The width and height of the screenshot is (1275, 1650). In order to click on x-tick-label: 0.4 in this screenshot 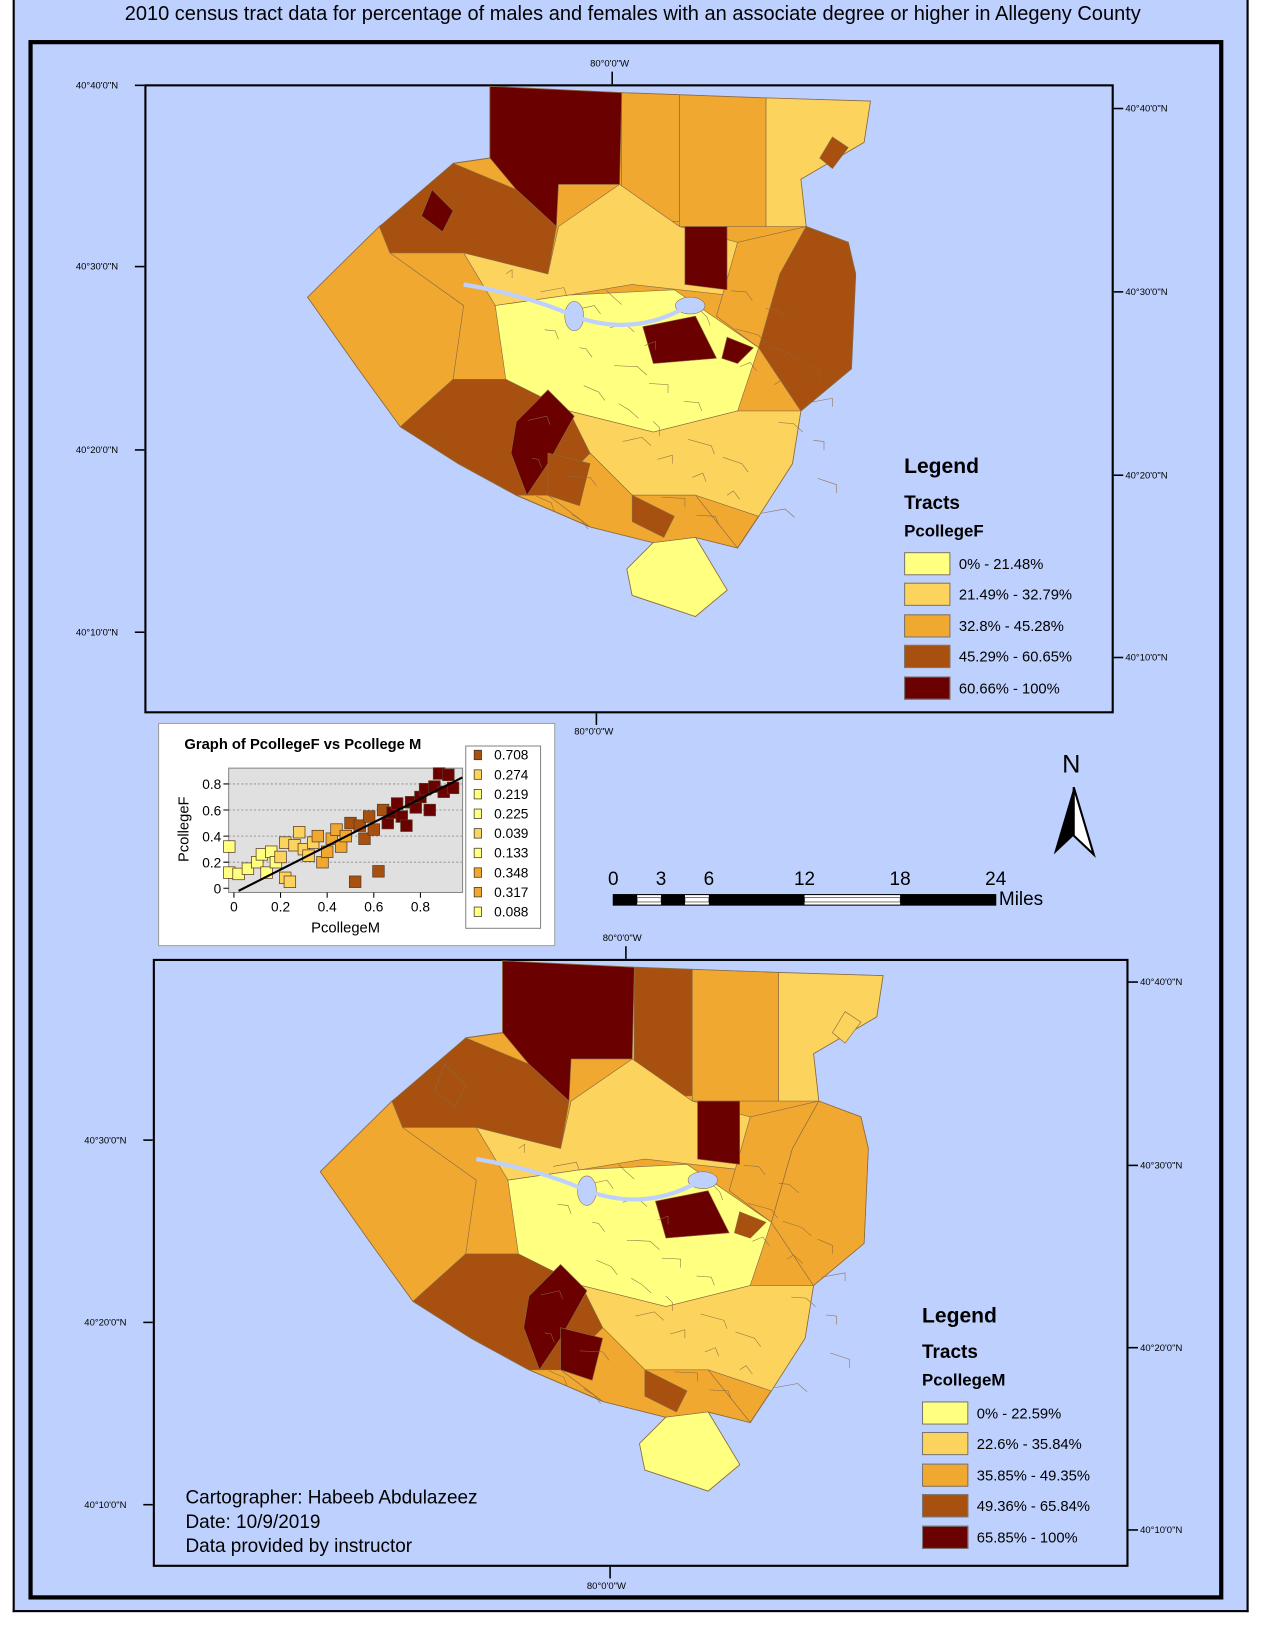, I will do `click(327, 906)`.